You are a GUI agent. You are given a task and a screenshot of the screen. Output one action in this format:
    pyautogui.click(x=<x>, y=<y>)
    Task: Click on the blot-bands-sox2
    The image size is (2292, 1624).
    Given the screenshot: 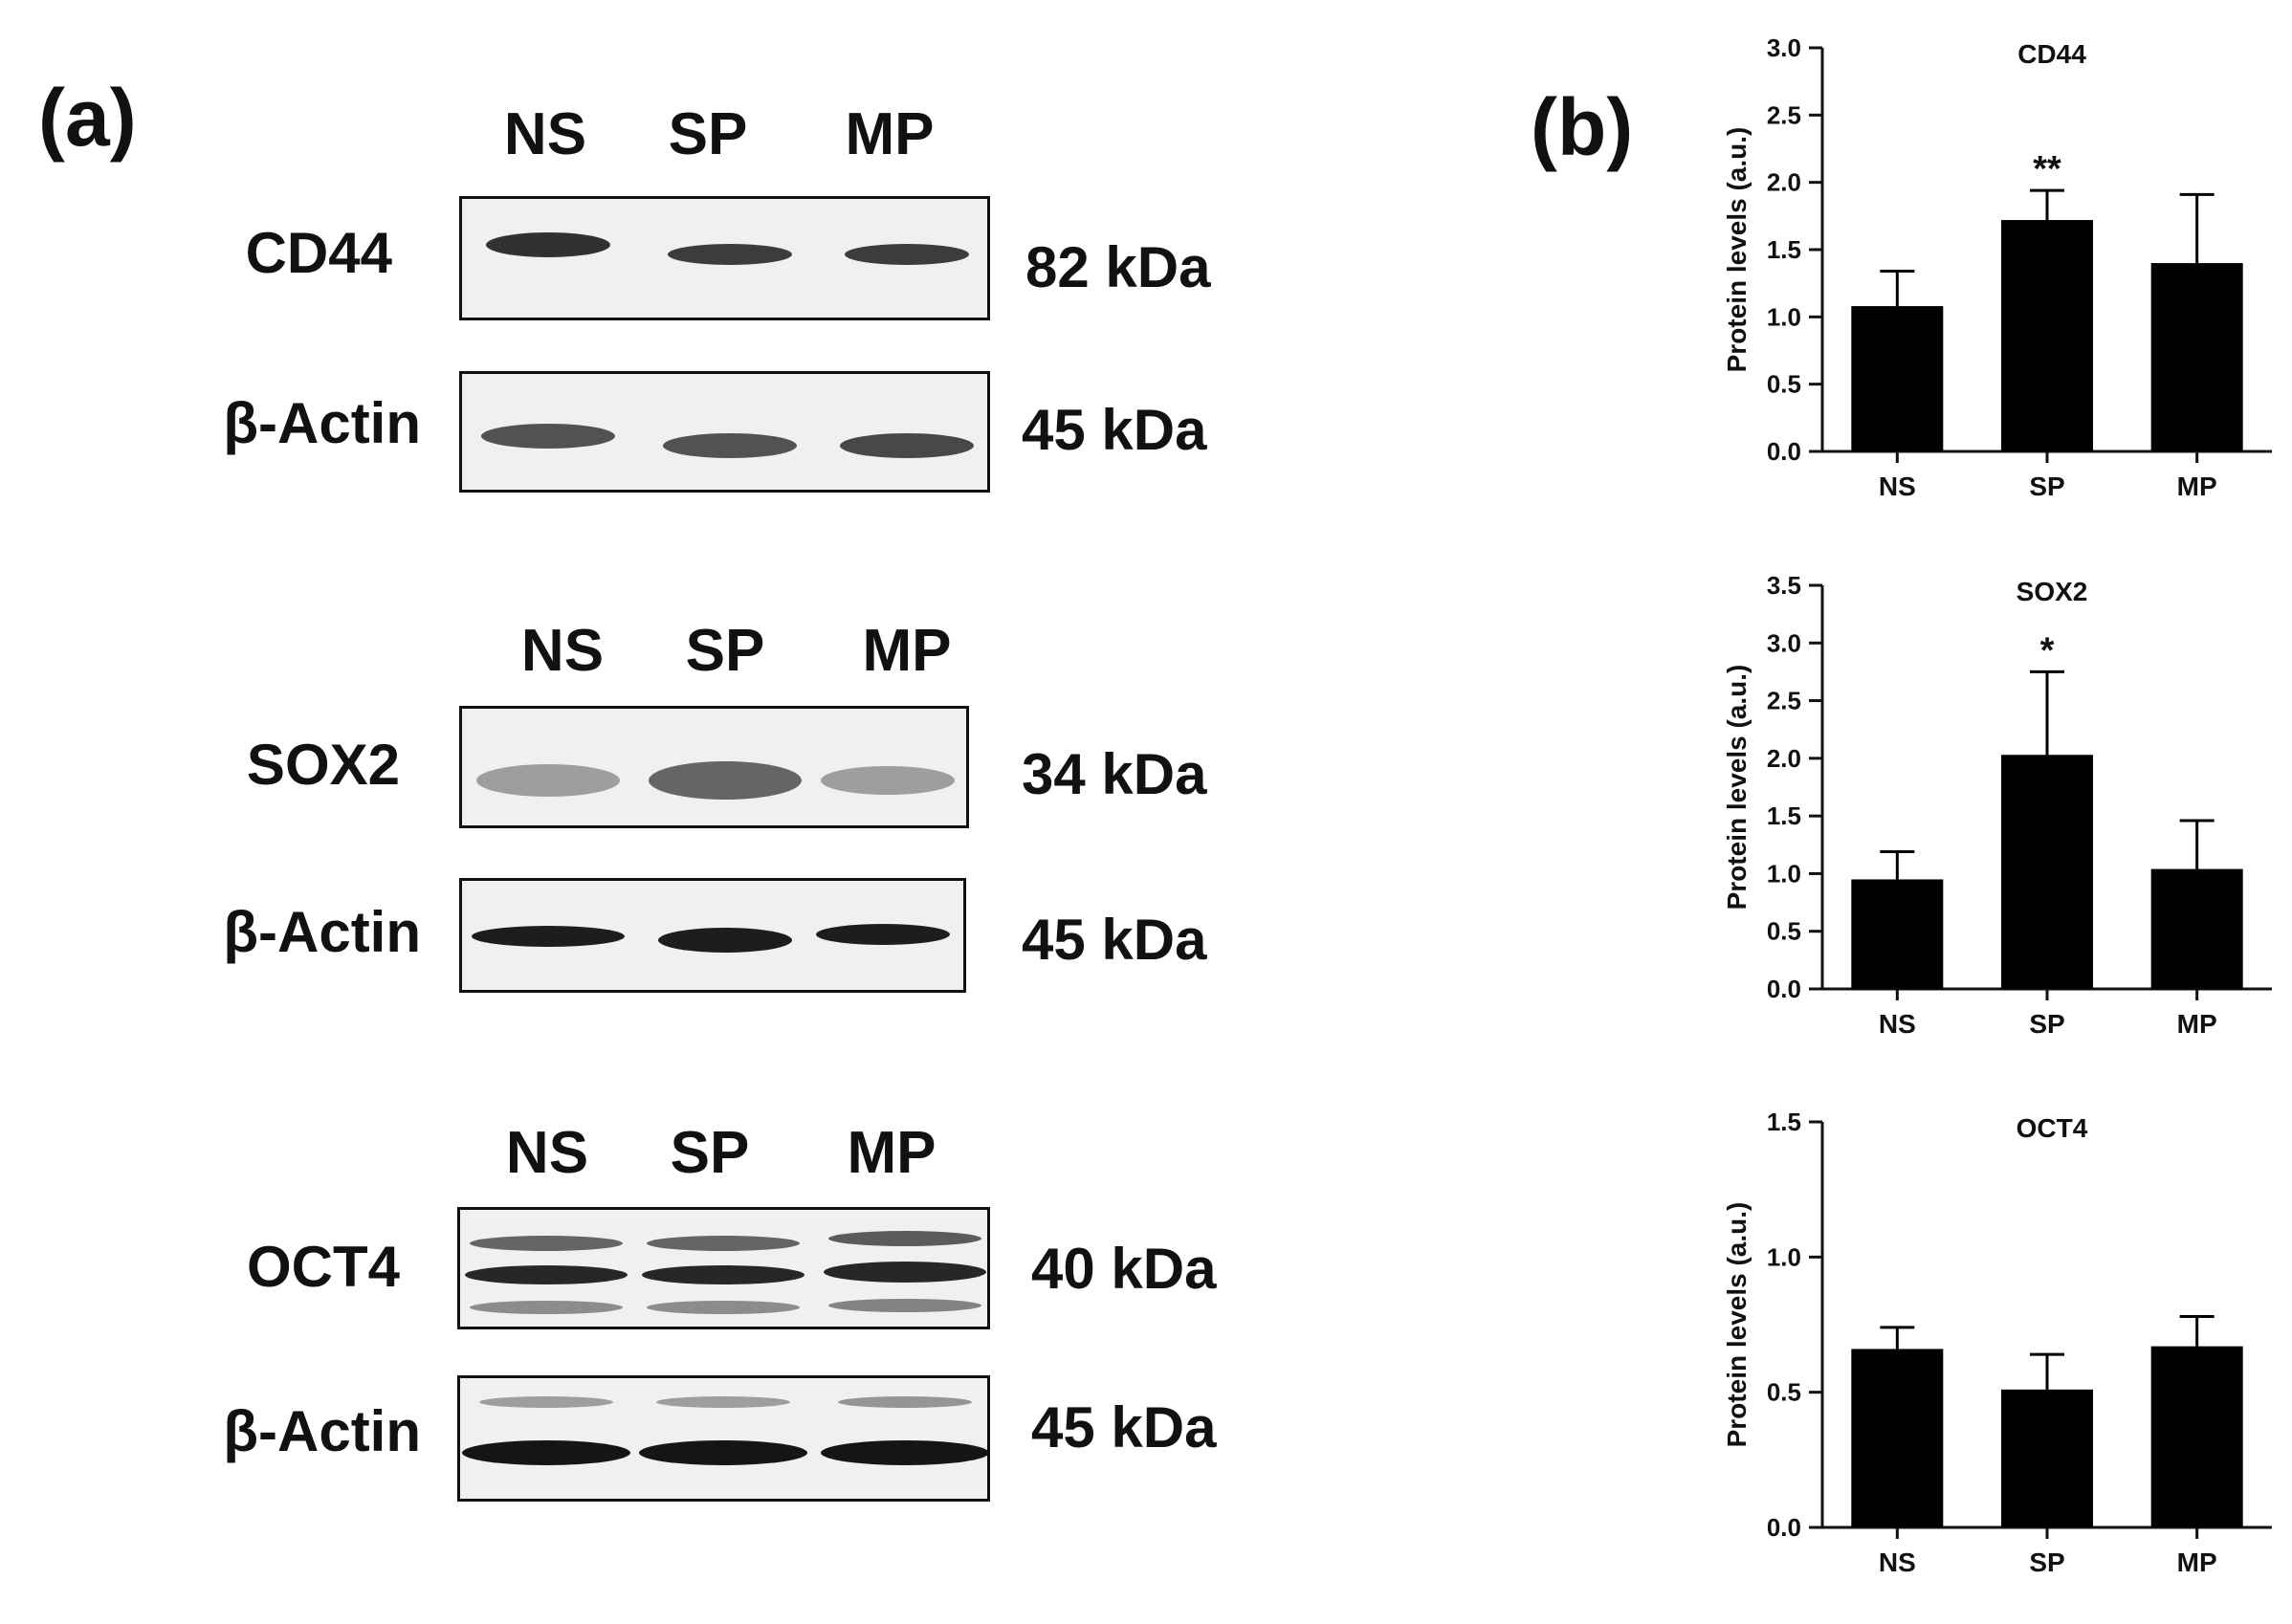 What is the action you would take?
    pyautogui.click(x=715, y=781)
    